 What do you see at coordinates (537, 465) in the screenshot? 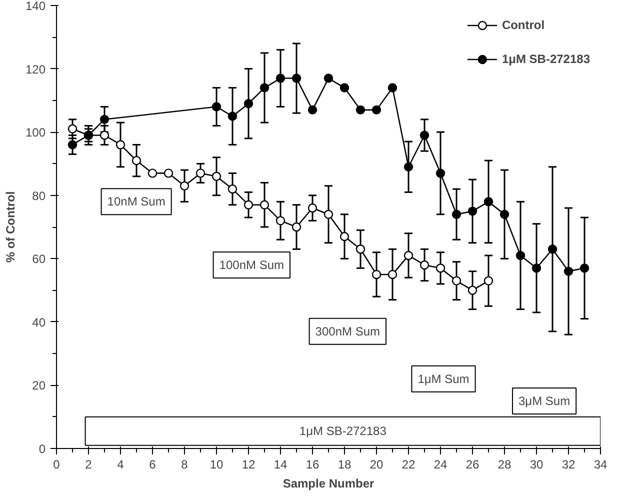
I see `x-tick-label: 30` at bounding box center [537, 465].